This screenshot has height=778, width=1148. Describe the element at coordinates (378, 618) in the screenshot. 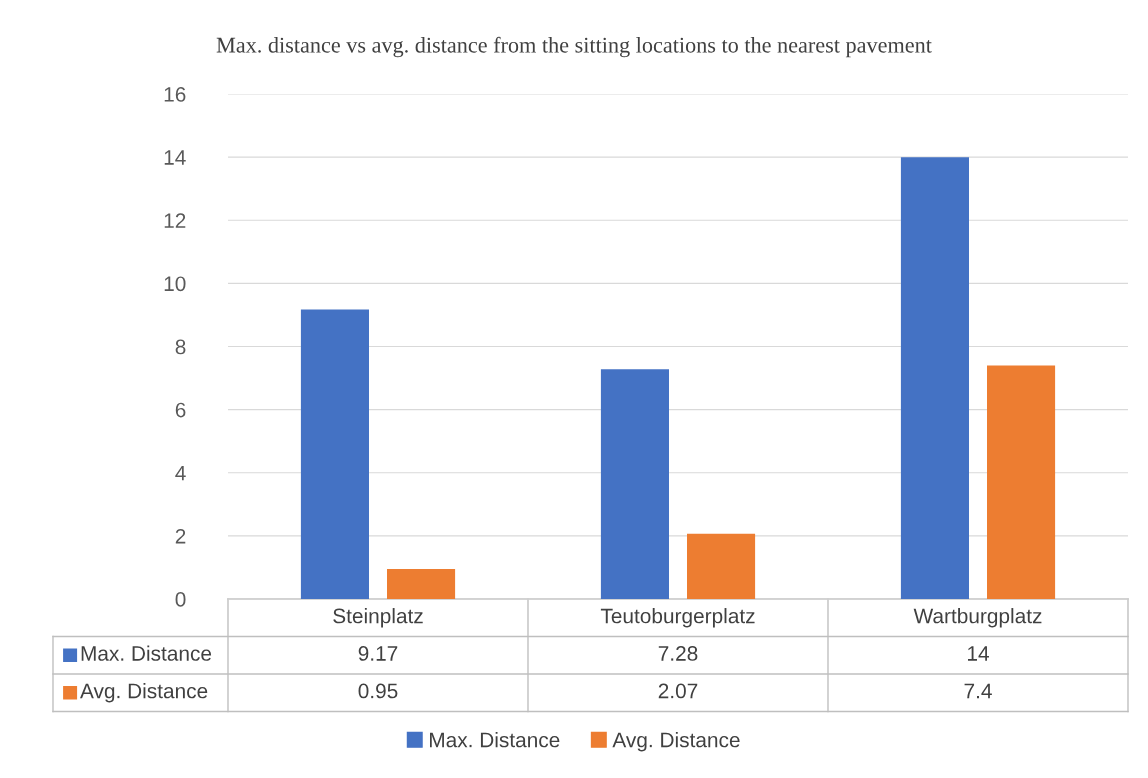

I see `x-tick-label: Steinplatz` at that location.